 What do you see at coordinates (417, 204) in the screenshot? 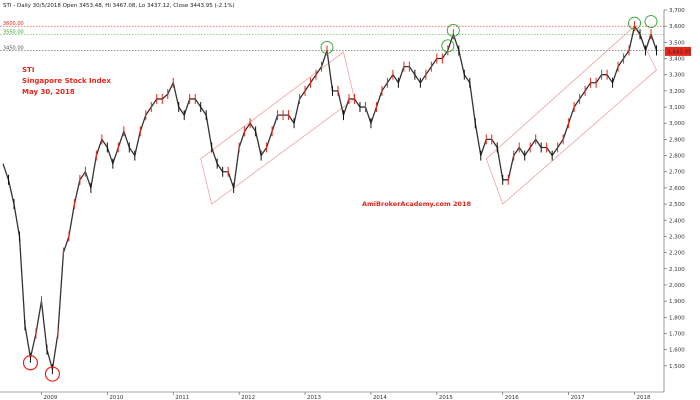
I see `watermark: AmiBrokerAcademy.com 2018` at bounding box center [417, 204].